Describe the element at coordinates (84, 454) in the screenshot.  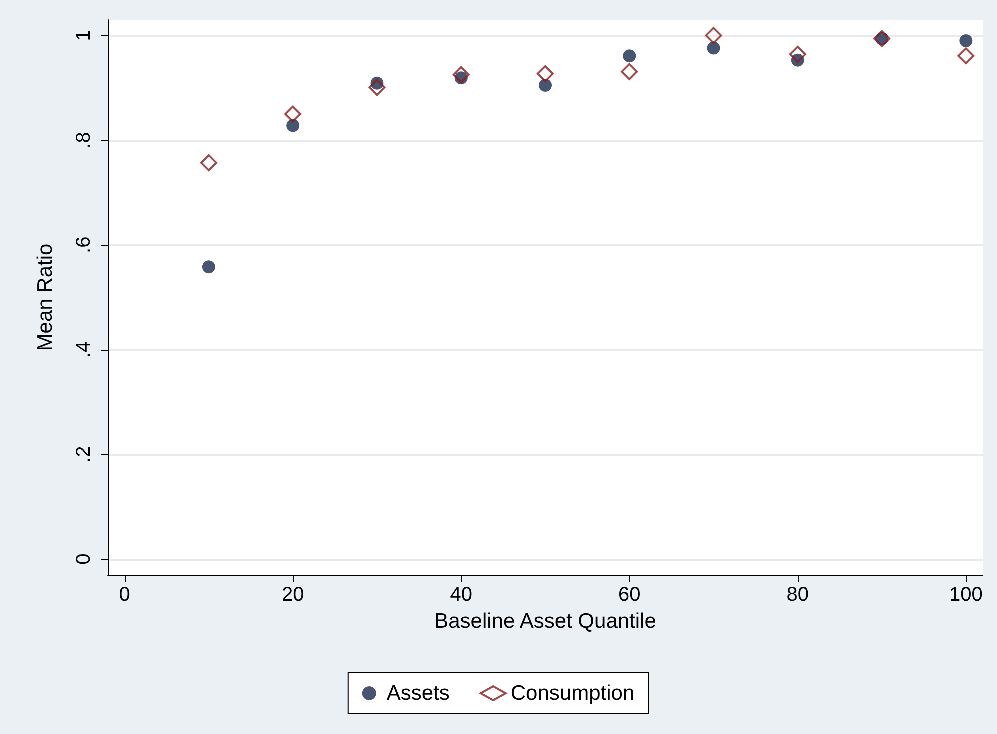
I see `y-tick-label: .2` at that location.